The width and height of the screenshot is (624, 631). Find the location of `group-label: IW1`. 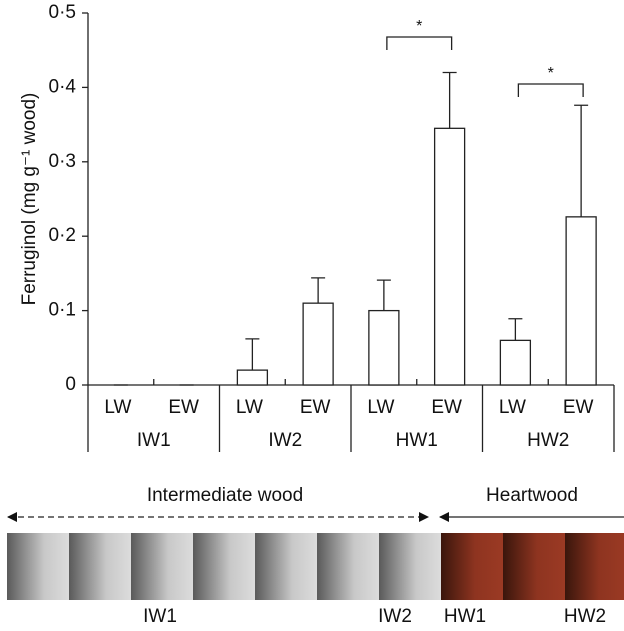

group-label: IW1 is located at coordinates (154, 440).